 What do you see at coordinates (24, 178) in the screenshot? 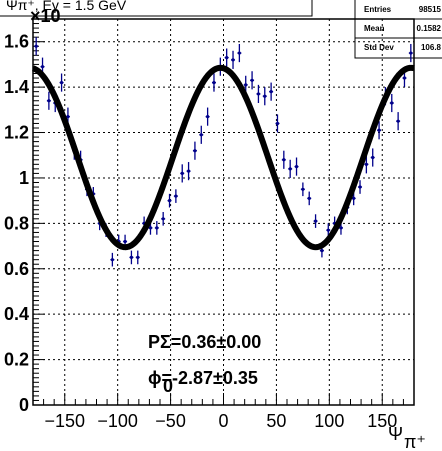
I see `y-tick-label: 1` at bounding box center [24, 178].